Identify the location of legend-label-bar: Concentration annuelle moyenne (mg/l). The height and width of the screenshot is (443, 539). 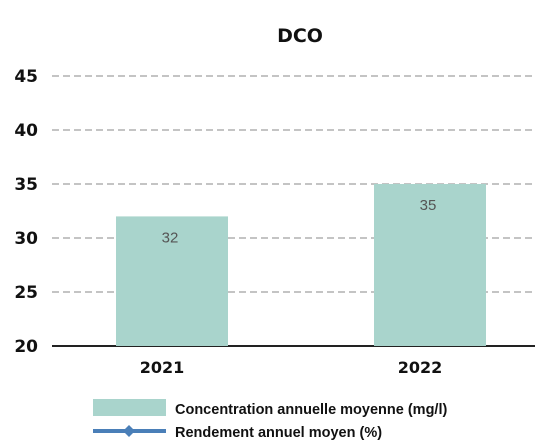
(311, 410).